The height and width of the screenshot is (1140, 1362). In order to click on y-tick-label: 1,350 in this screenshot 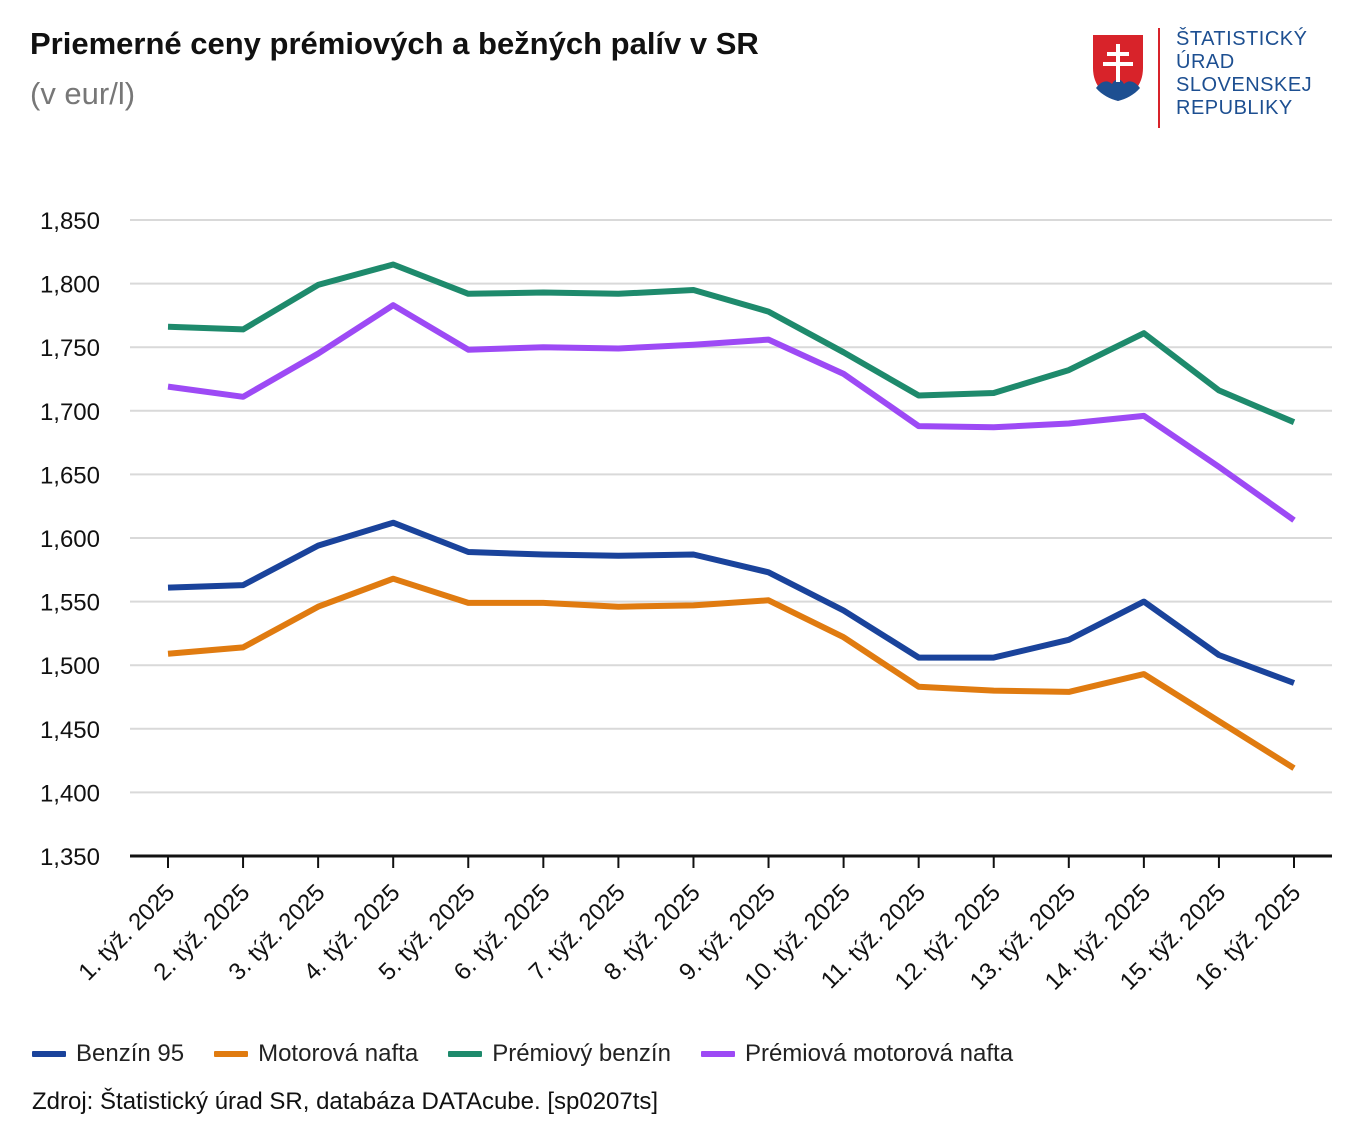, I will do `click(70, 857)`.